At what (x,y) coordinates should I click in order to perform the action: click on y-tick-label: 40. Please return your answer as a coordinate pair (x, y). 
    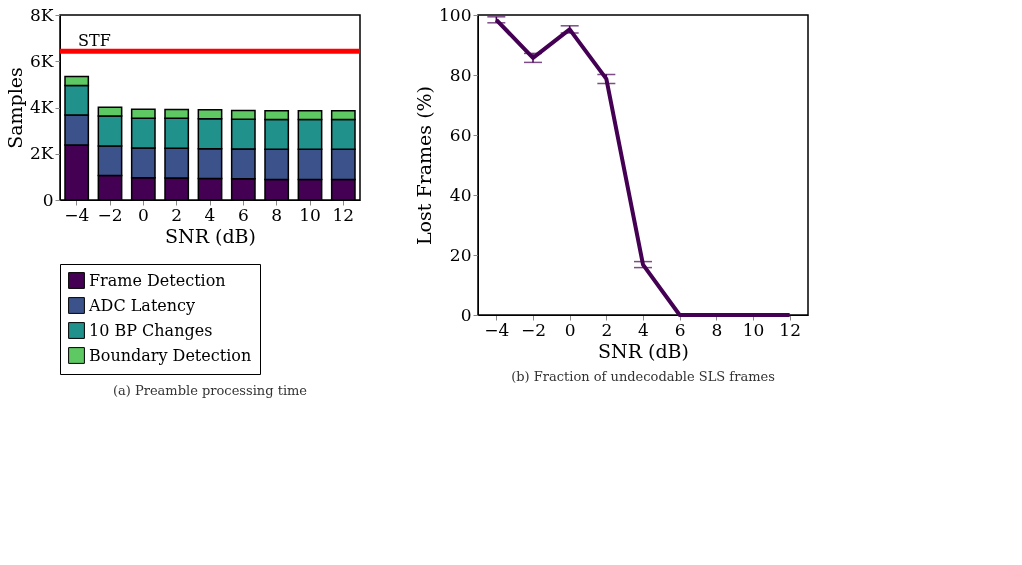
    Looking at the image, I should click on (460, 194).